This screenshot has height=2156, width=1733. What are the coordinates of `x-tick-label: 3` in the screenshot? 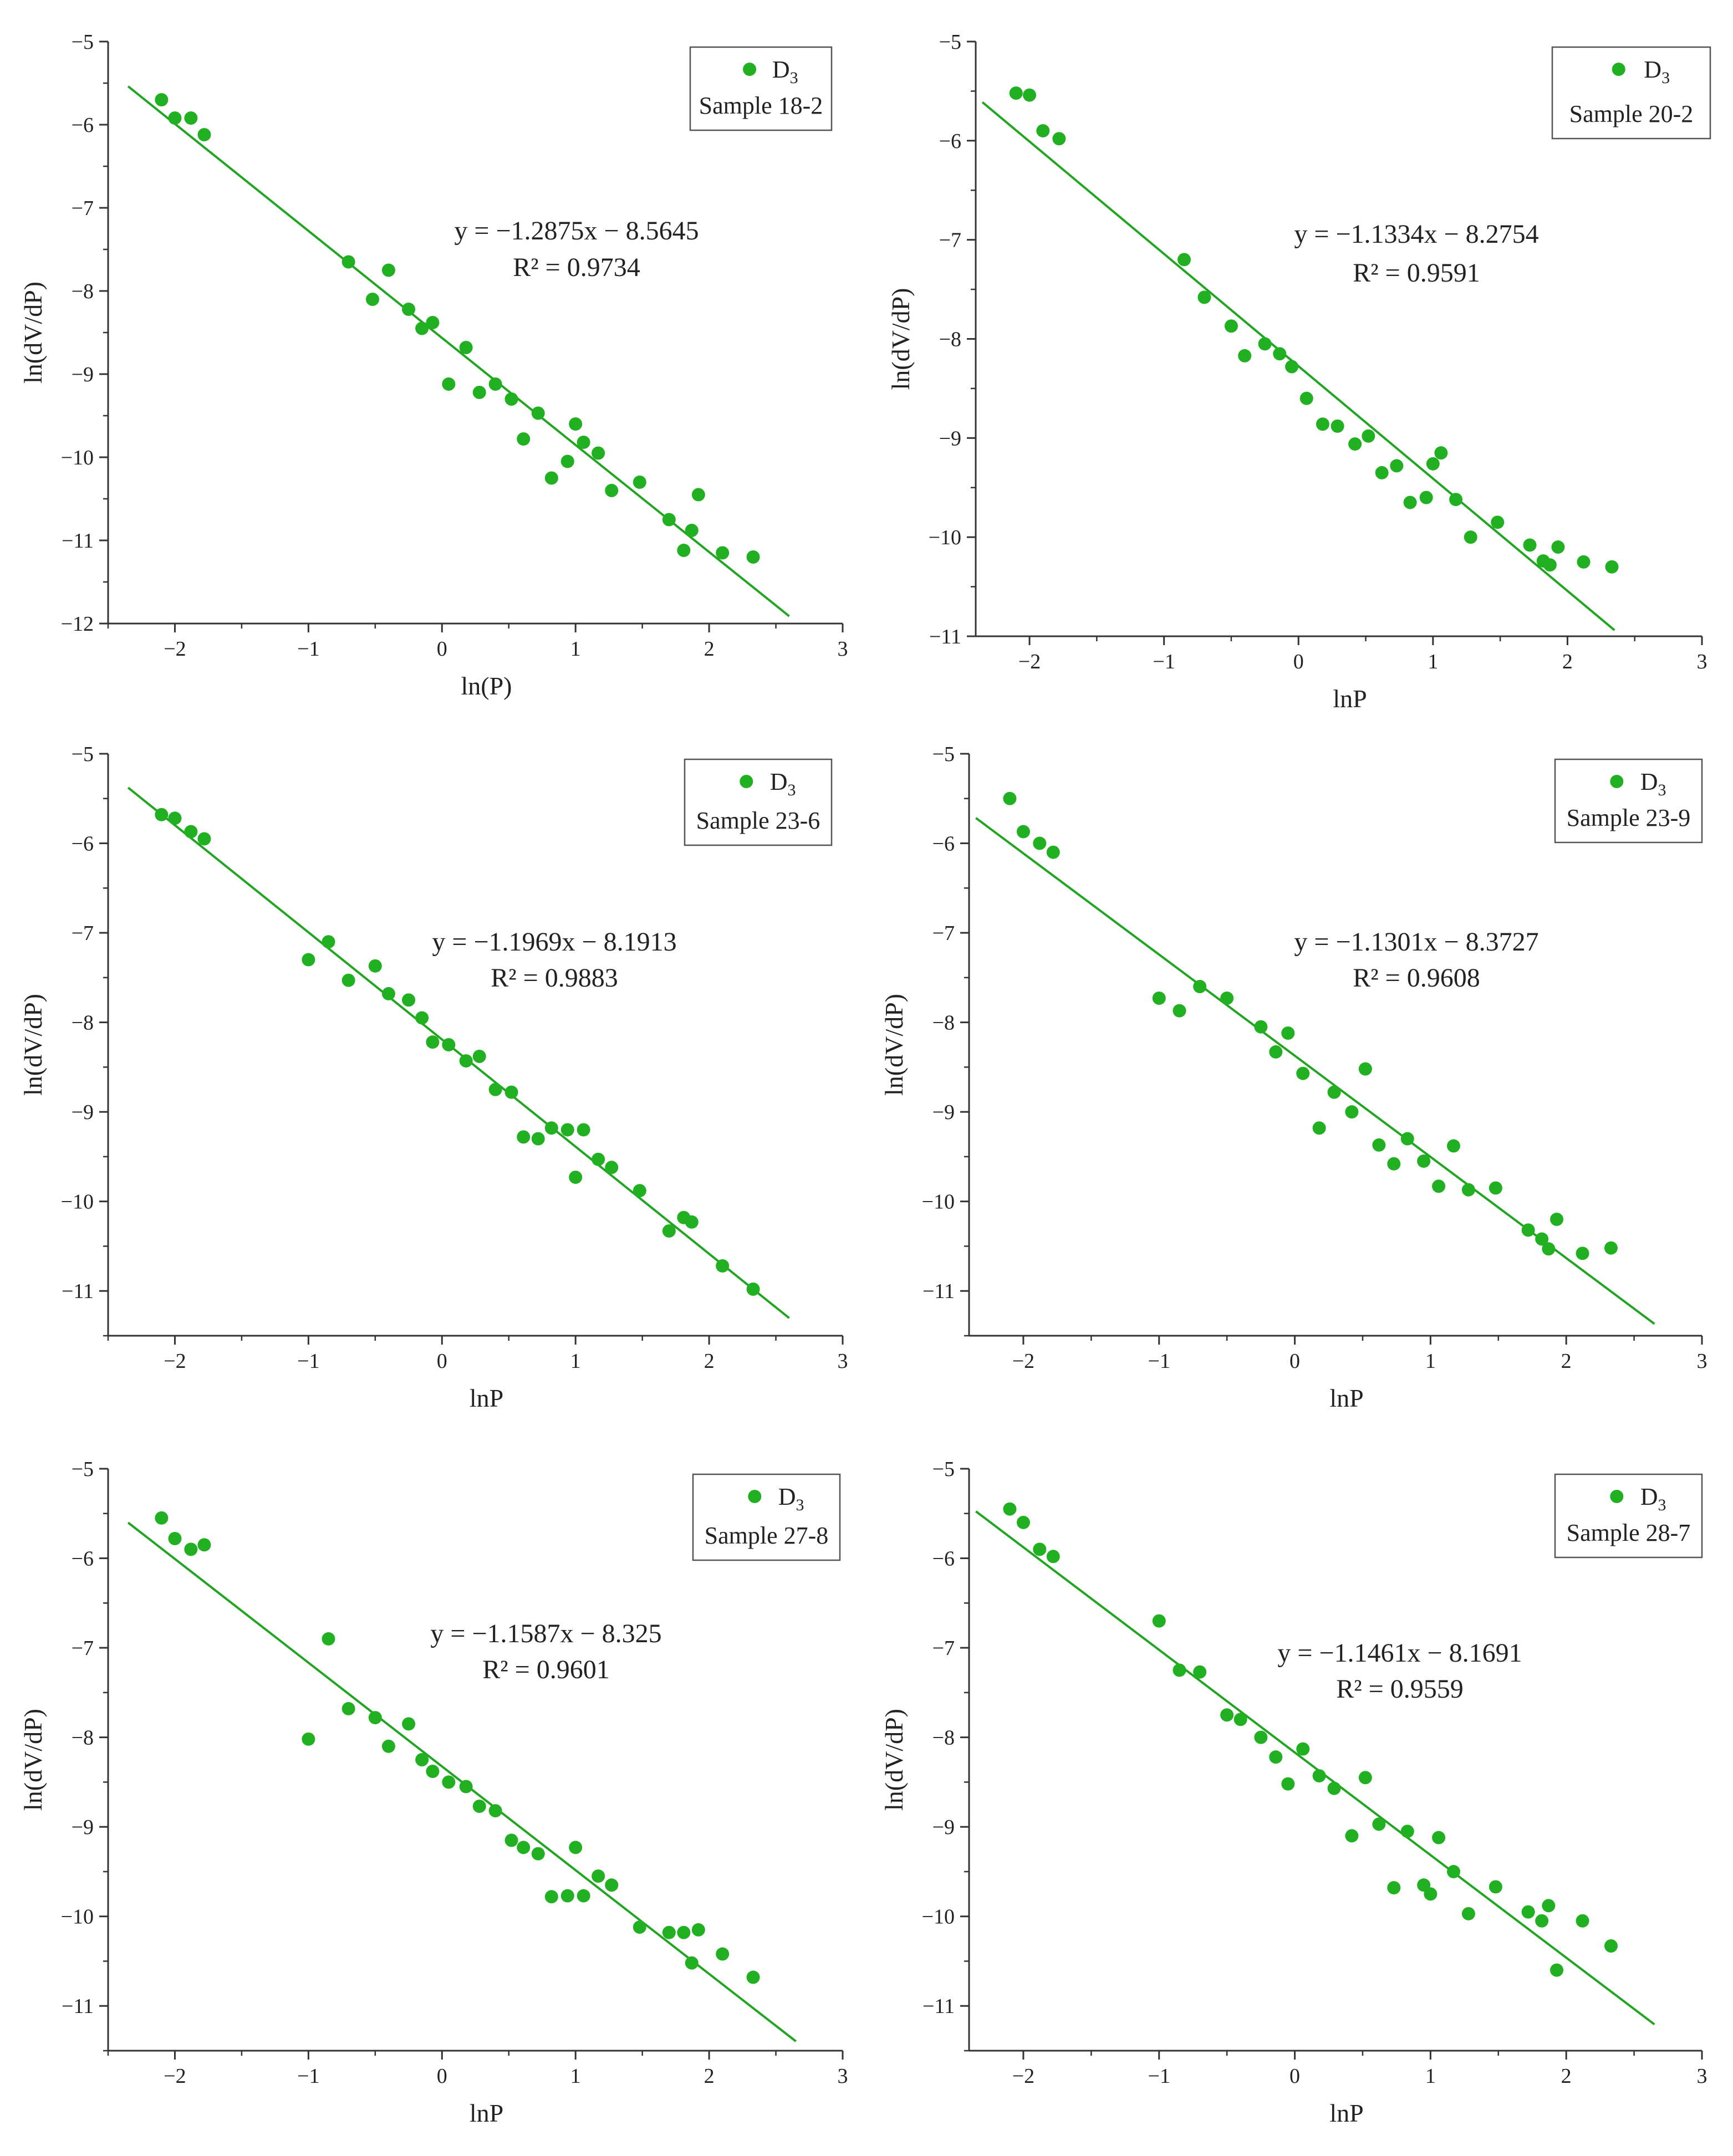 It's located at (1702, 661).